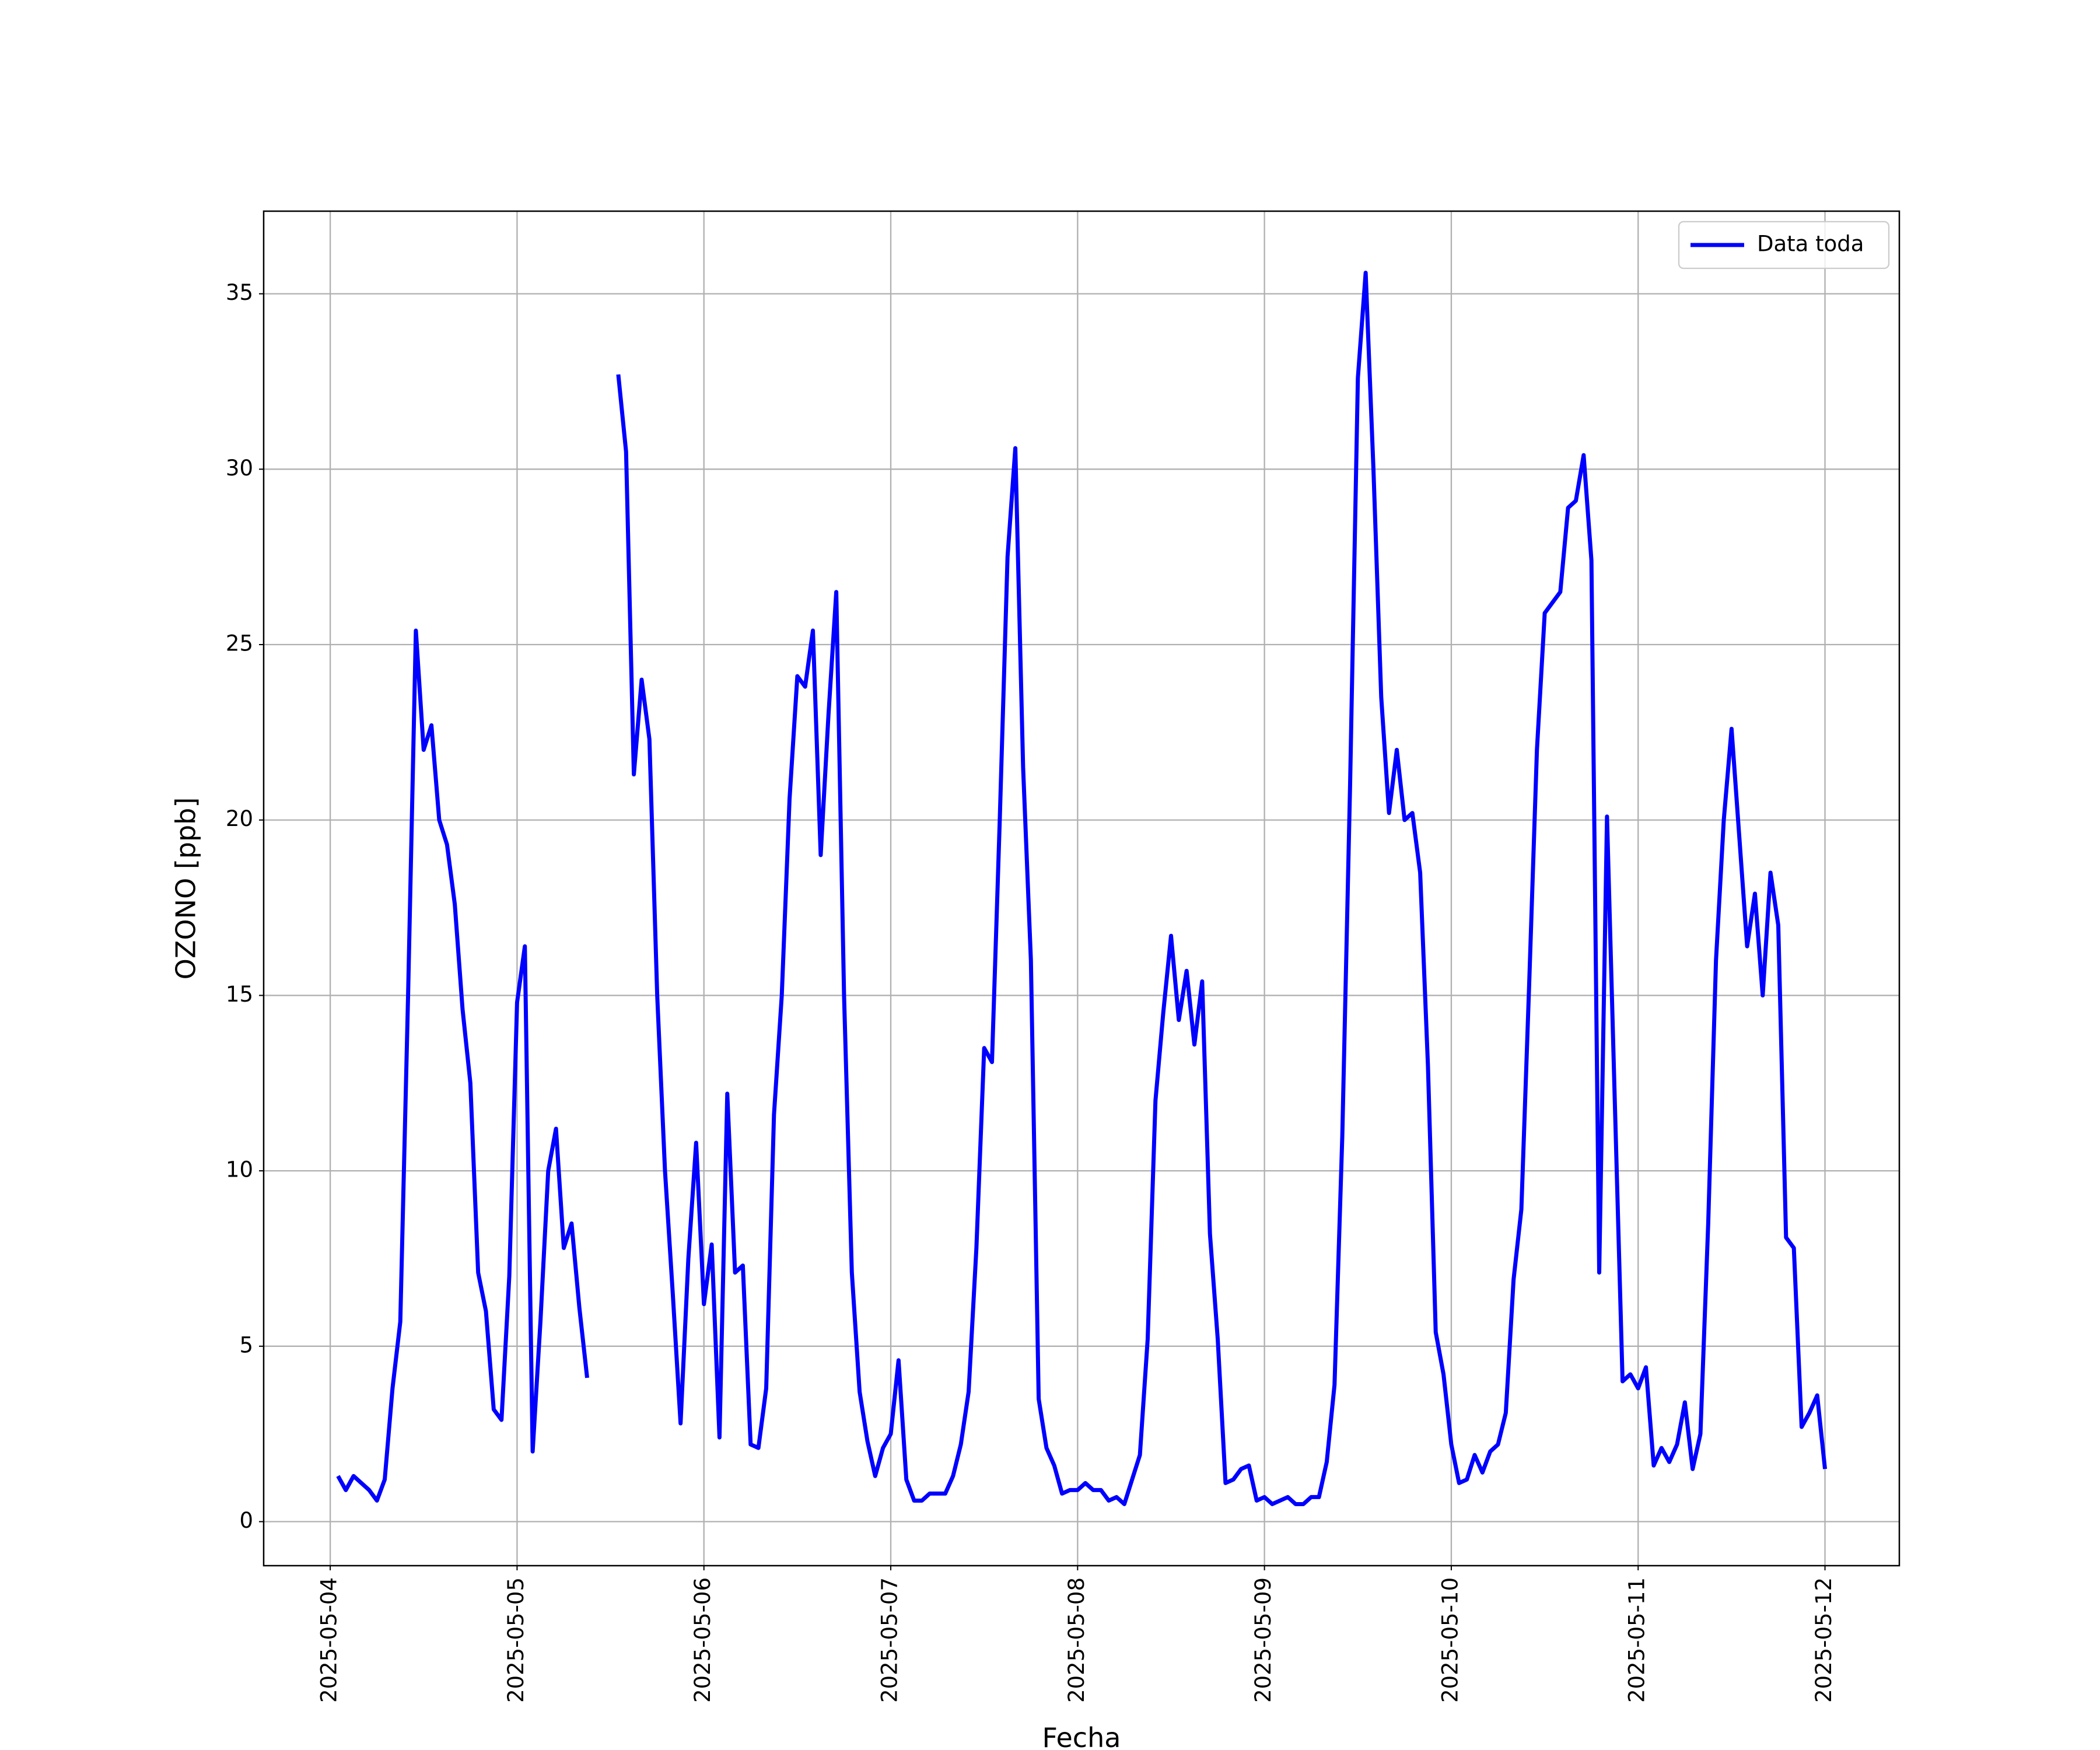 This screenshot has height=1750, width=2100. What do you see at coordinates (246, 1520) in the screenshot?
I see `y-tick-label: 0` at bounding box center [246, 1520].